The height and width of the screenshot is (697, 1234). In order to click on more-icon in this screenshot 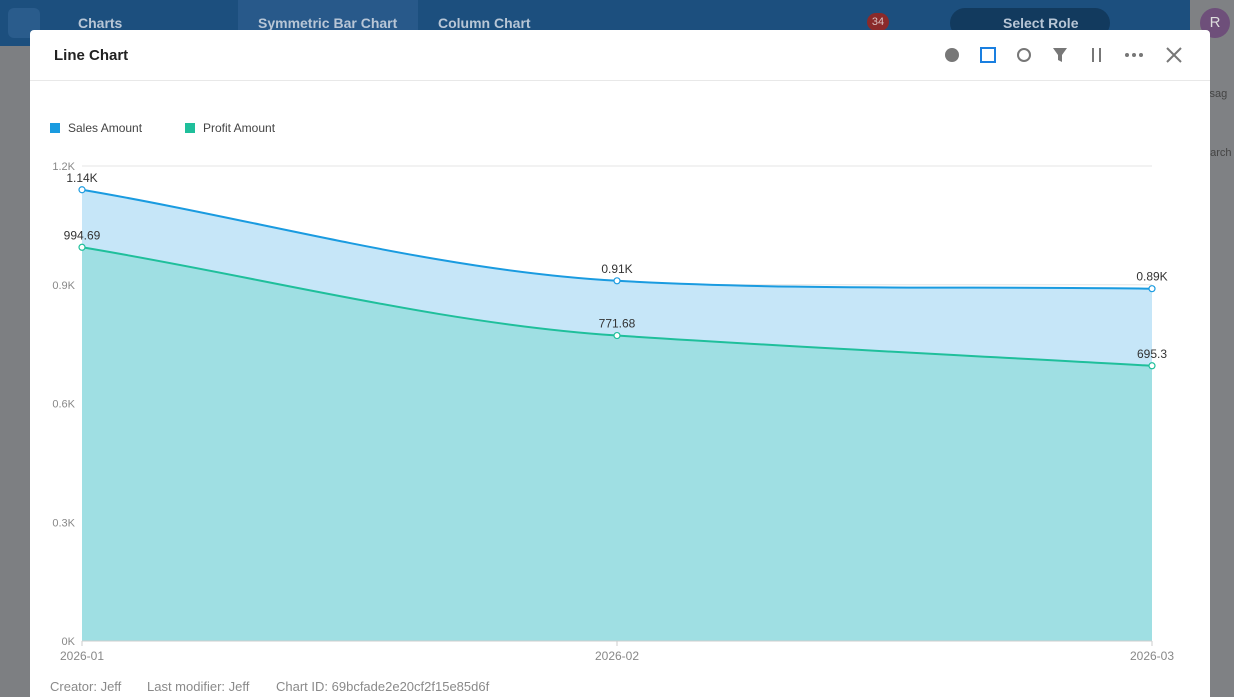, I will do `click(1134, 55)`.